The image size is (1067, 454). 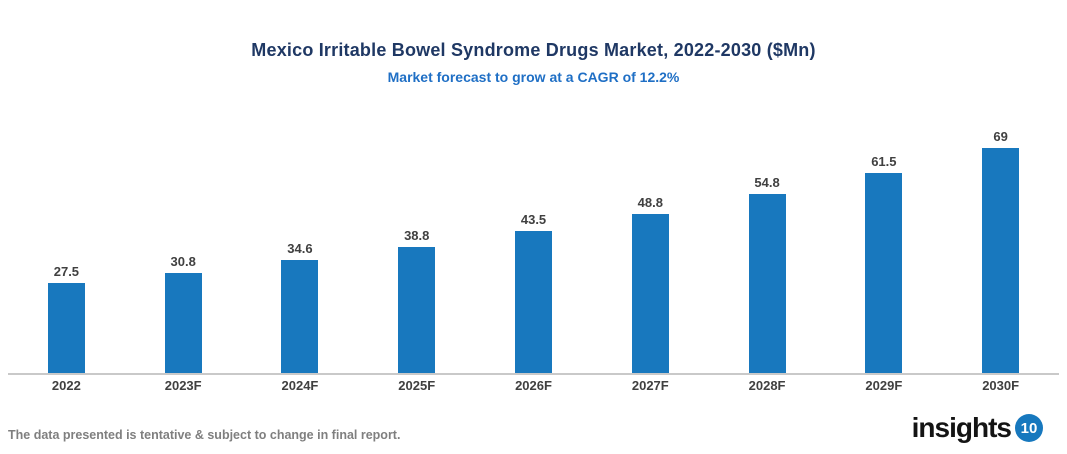 I want to click on bar-column-2028F: 54.8, so click(x=767, y=274).